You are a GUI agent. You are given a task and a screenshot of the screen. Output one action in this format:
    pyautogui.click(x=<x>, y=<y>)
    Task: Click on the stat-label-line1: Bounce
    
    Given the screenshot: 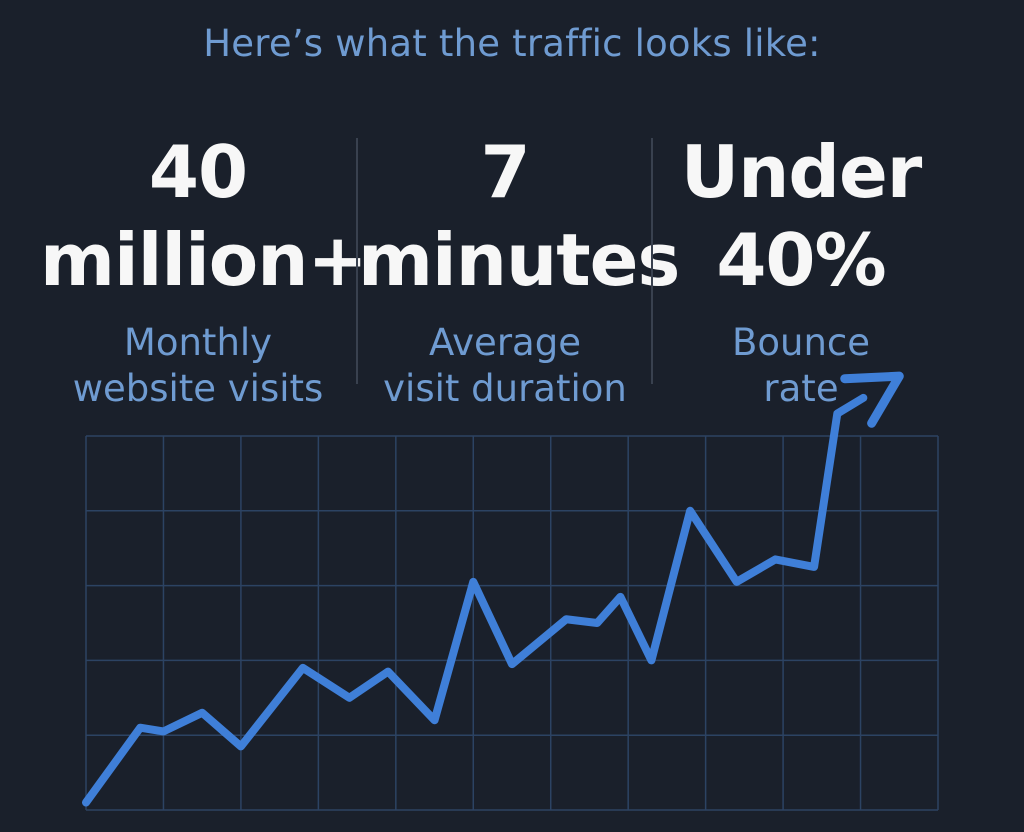 What is the action you would take?
    pyautogui.click(x=801, y=342)
    